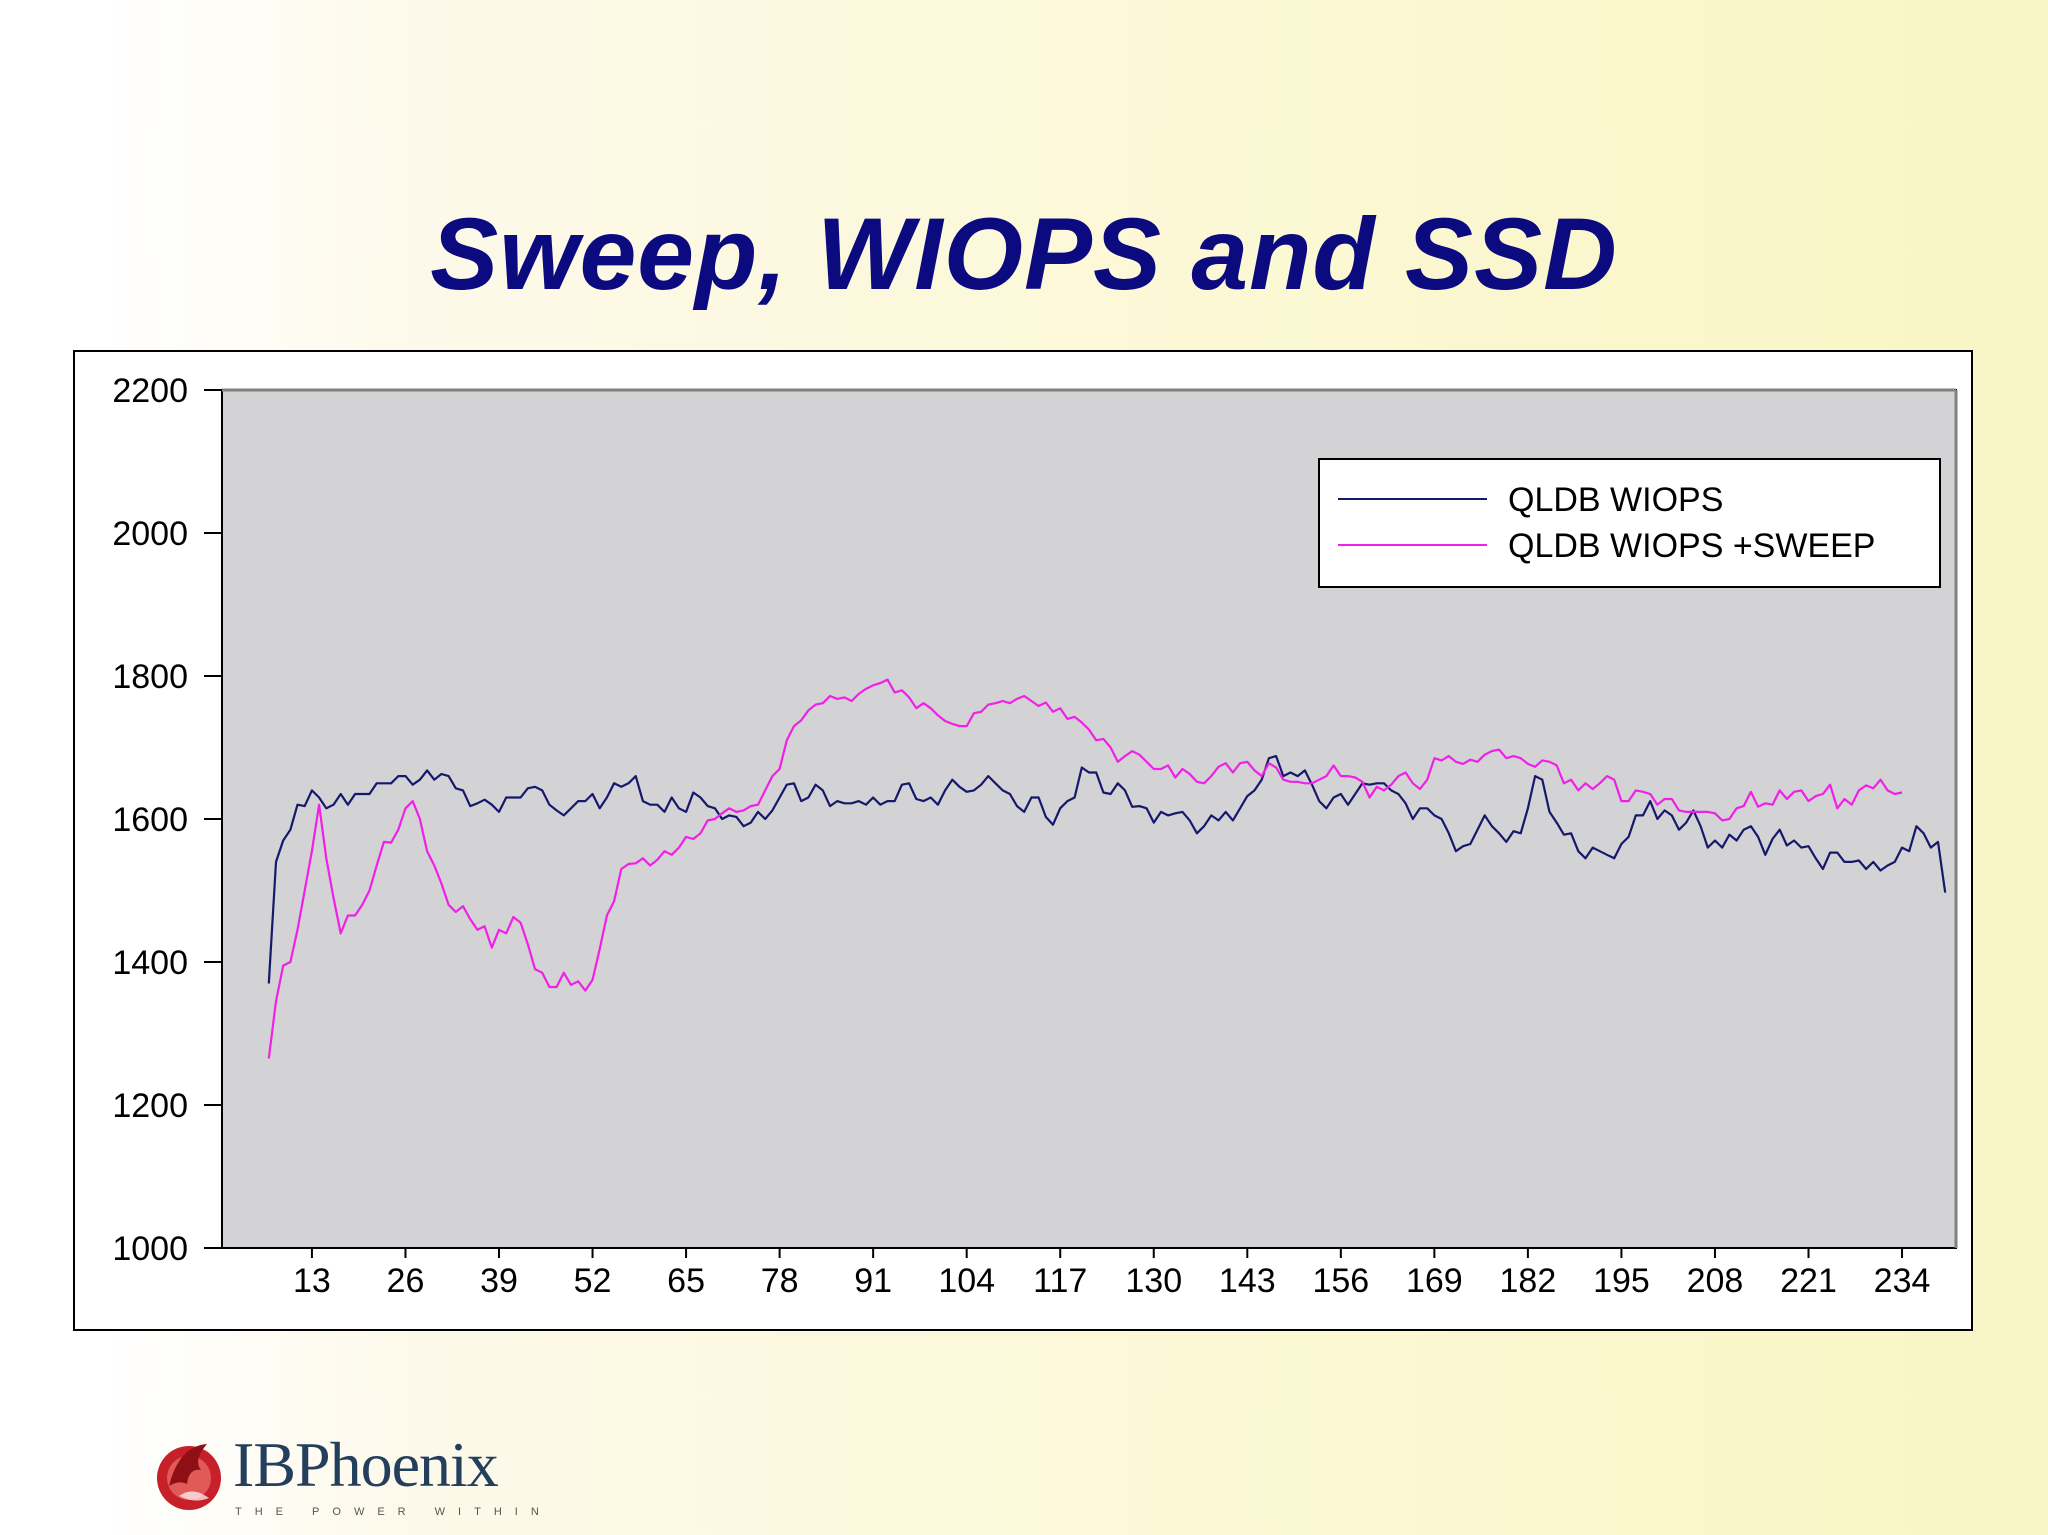 The image size is (2048, 1535). What do you see at coordinates (780, 1281) in the screenshot?
I see `x-tick-label: 78` at bounding box center [780, 1281].